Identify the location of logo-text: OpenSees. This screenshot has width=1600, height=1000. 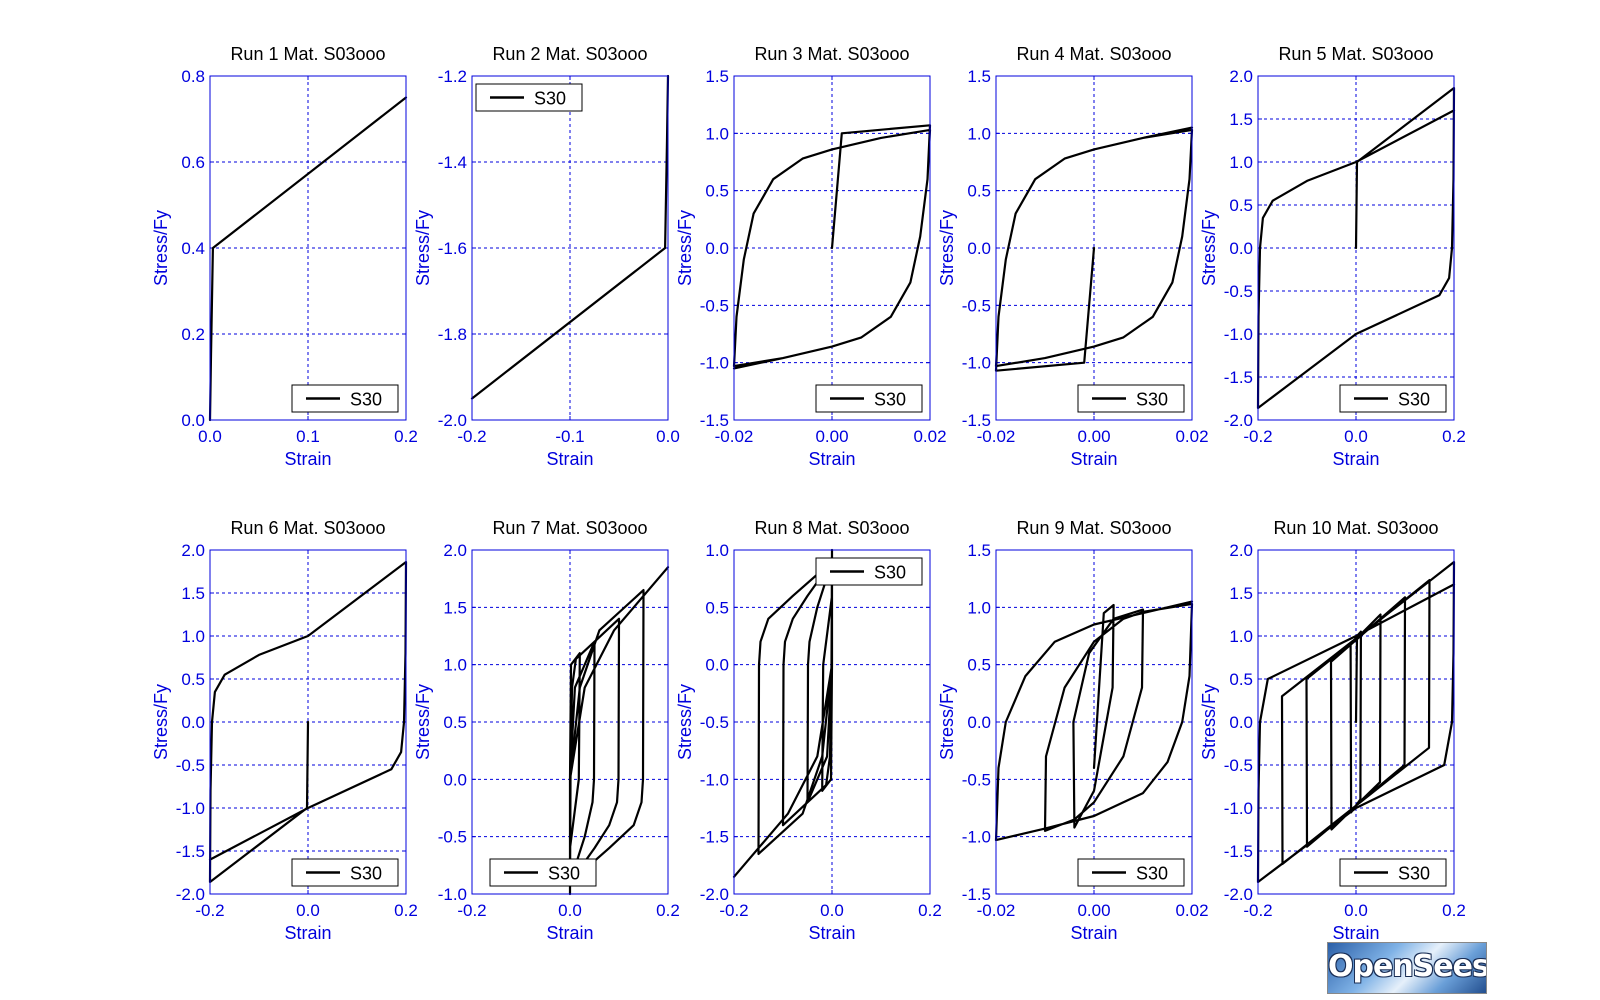
(1407, 966).